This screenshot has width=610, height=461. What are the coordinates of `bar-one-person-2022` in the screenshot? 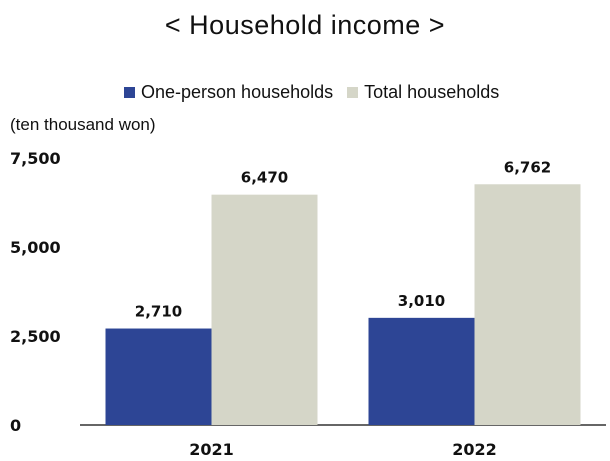 It's located at (421, 371).